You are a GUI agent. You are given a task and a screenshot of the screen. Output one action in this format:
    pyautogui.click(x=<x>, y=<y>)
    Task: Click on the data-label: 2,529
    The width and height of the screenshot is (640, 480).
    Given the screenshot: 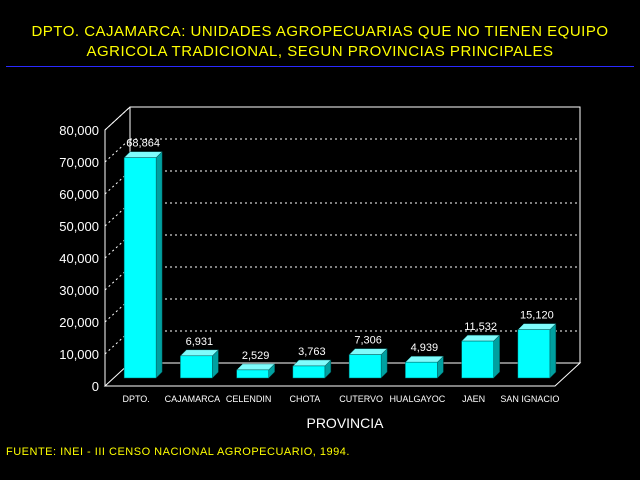 What is the action you would take?
    pyautogui.click(x=256, y=356)
    